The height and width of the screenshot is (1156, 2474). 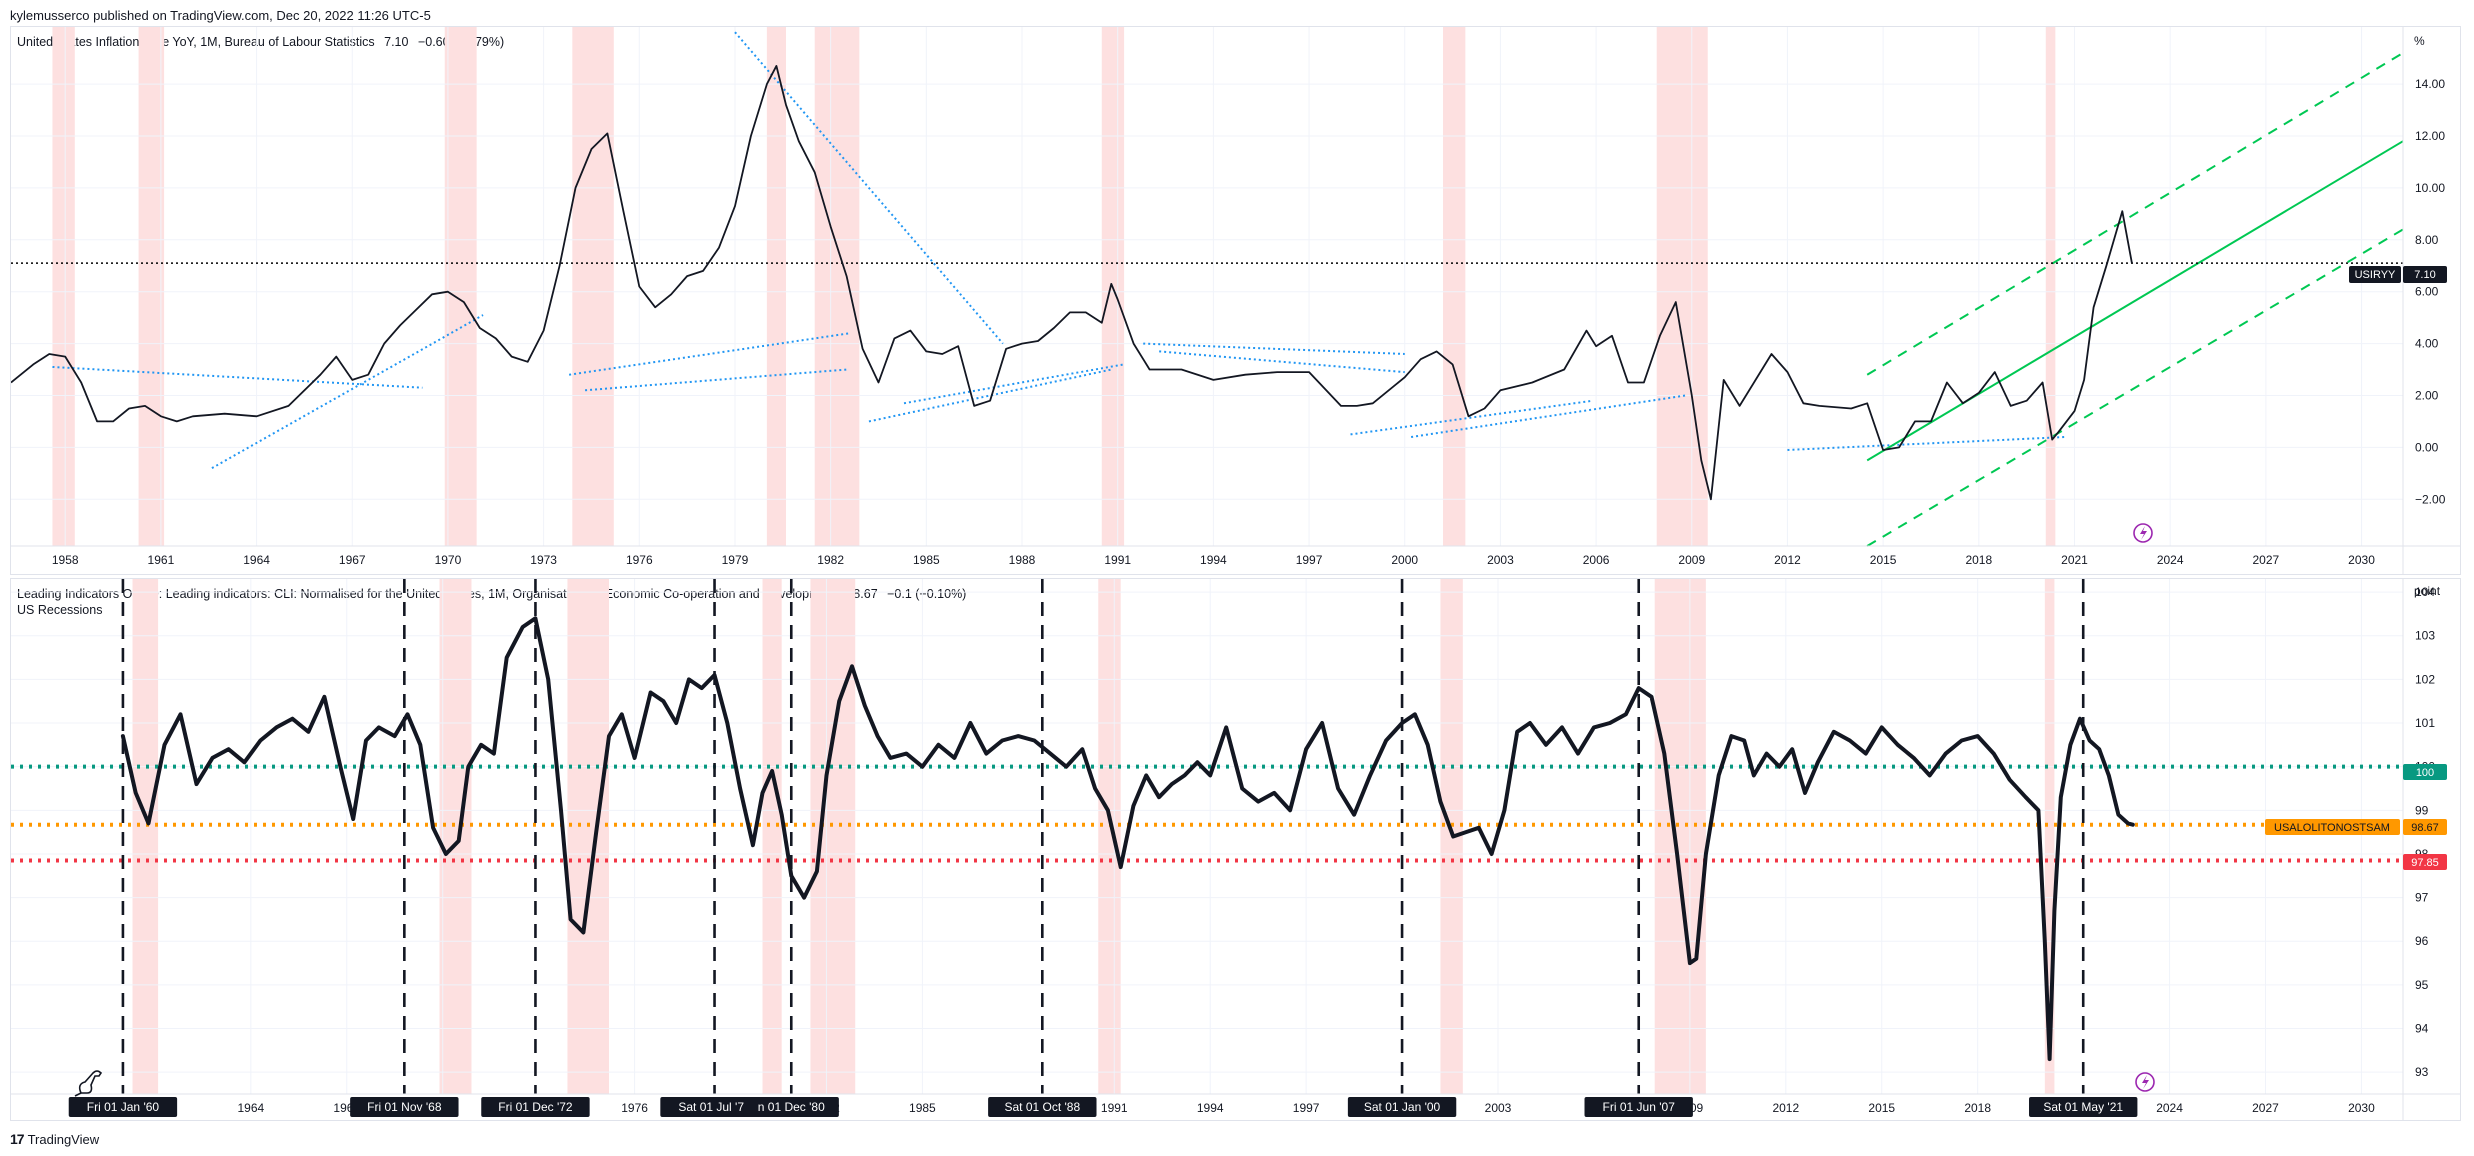 I want to click on y-tick-label: 101, so click(x=2425, y=723).